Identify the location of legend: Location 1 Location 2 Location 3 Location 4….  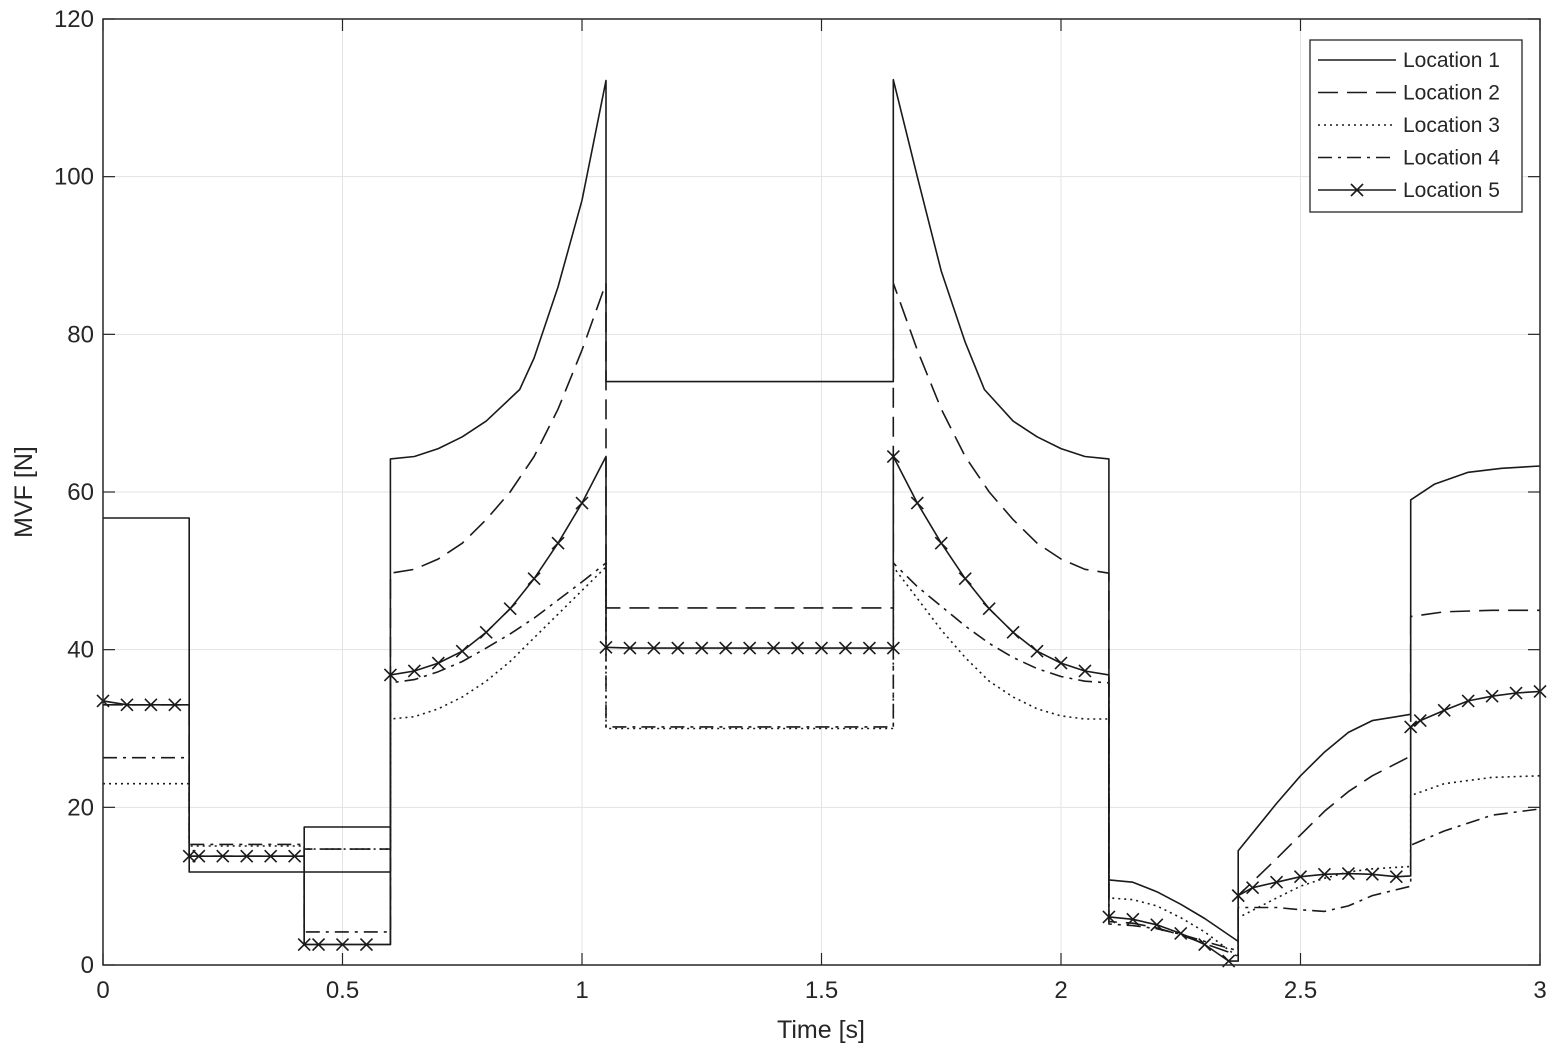
(1416, 126).